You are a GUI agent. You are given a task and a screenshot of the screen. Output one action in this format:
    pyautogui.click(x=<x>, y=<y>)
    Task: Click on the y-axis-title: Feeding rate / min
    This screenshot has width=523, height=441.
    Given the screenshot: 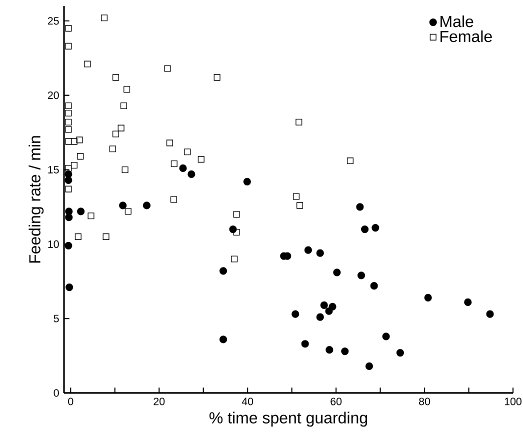 What is the action you would take?
    pyautogui.click(x=36, y=199)
    